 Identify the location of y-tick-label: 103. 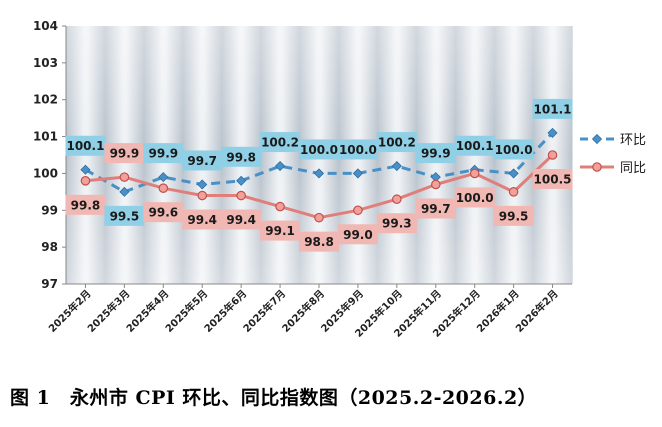
(45, 63).